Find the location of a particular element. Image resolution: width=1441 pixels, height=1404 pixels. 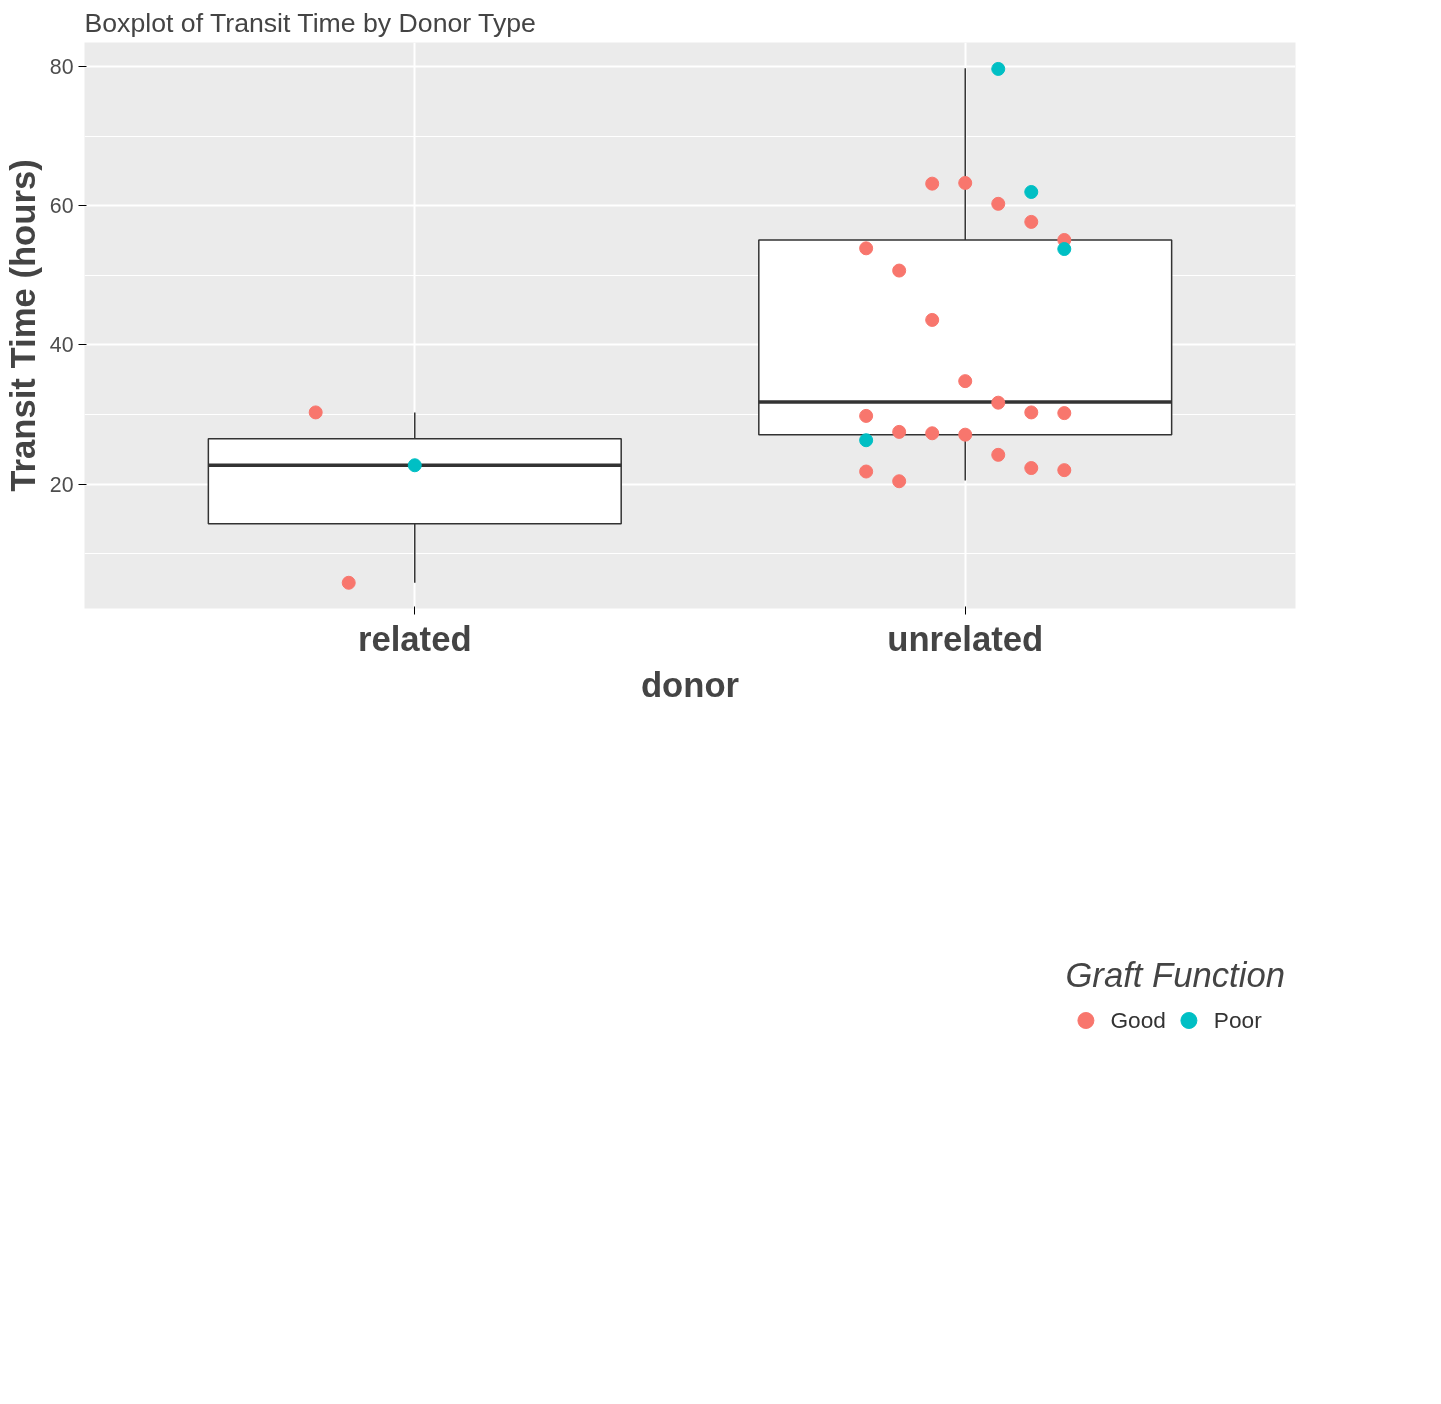

chart-title: Boxplot of Transit Time by Donor Type is located at coordinates (310, 22).